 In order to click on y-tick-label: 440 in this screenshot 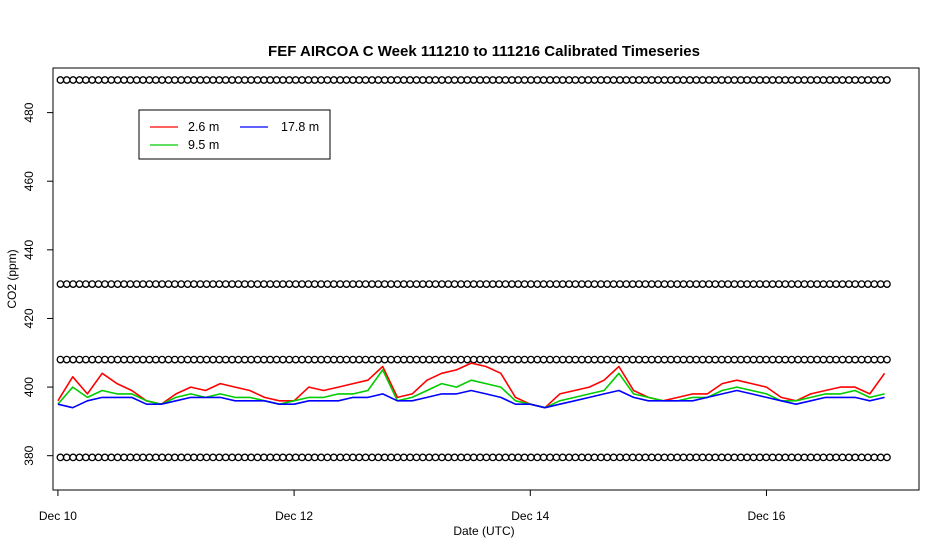, I will do `click(29, 250)`.